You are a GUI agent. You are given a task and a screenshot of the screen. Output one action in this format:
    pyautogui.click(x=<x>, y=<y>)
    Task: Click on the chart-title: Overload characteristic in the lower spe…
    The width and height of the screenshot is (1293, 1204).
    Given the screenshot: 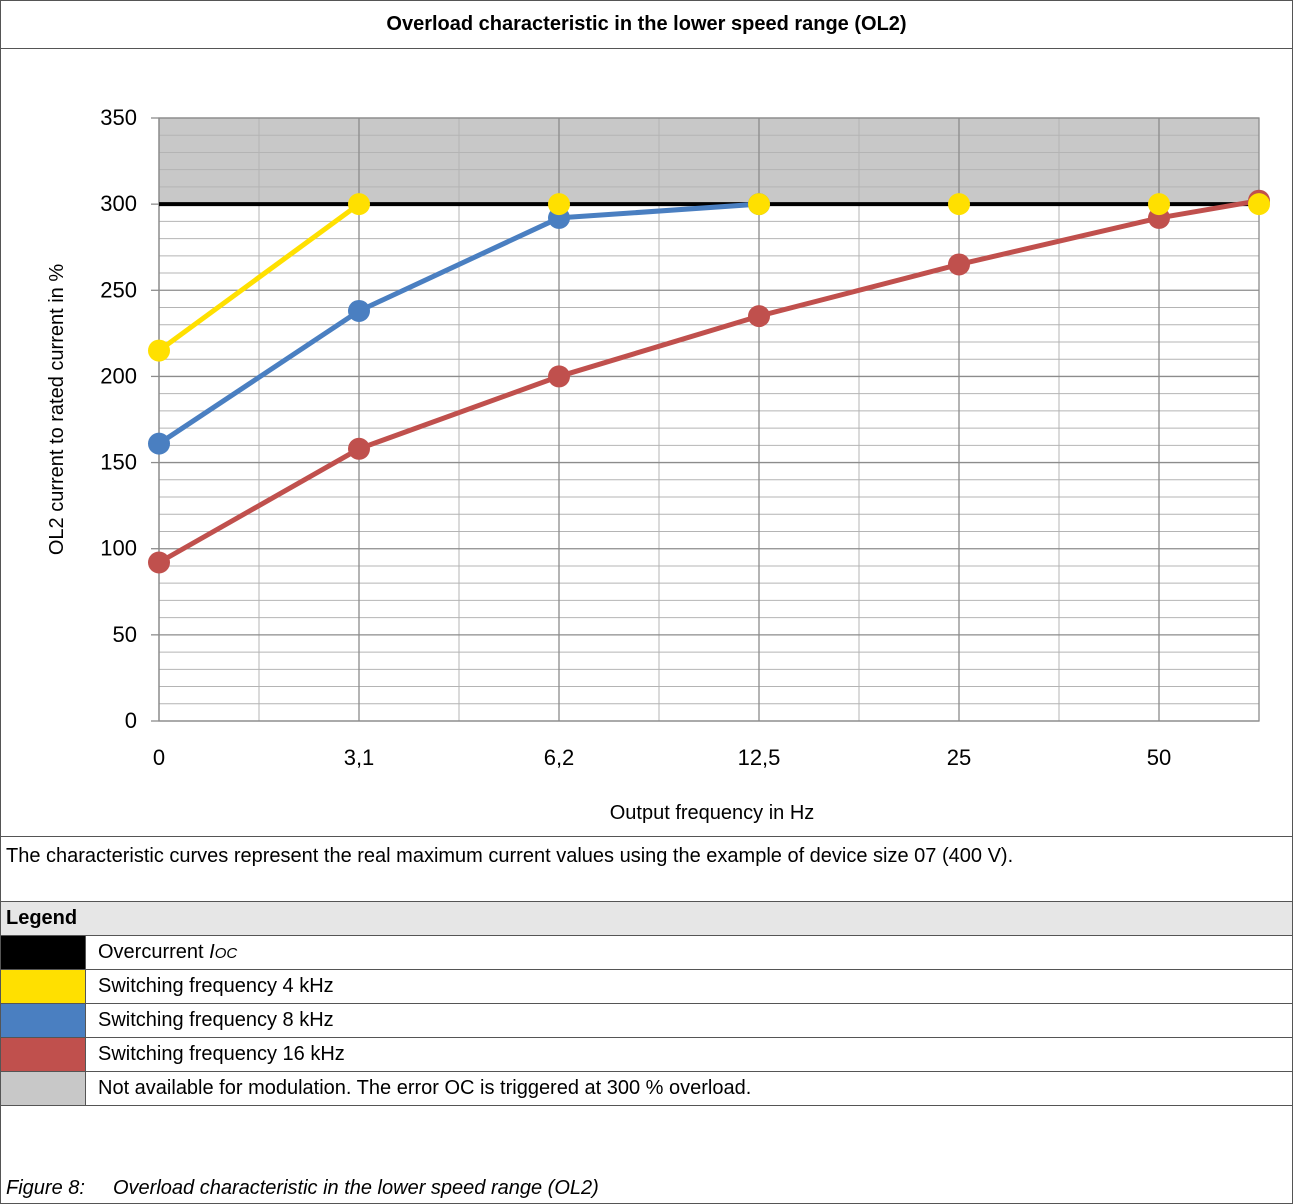 What is the action you would take?
    pyautogui.click(x=646, y=25)
    